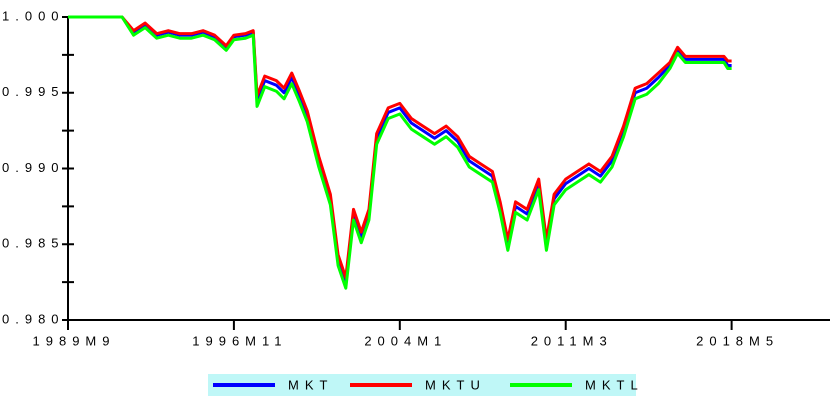 This screenshot has width=830, height=400. Describe the element at coordinates (310, 384) in the screenshot. I see `legend-label: MKT` at that location.